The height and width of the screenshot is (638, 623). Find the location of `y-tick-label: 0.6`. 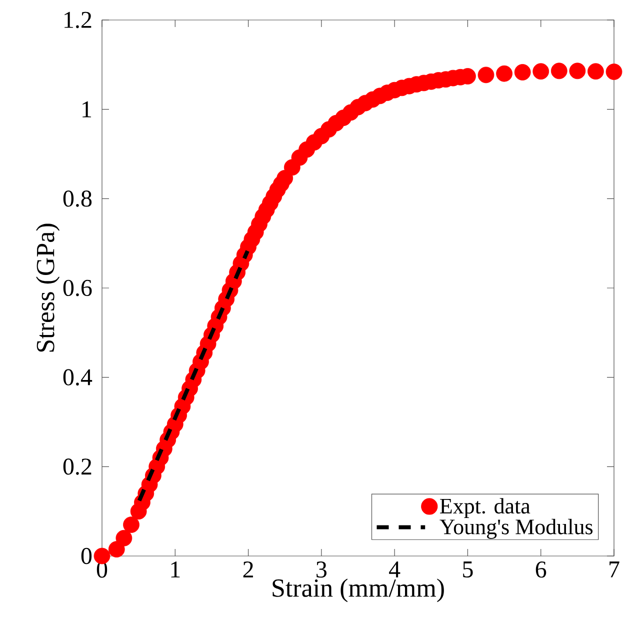

y-tick-label: 0.6 is located at coordinates (77, 288).